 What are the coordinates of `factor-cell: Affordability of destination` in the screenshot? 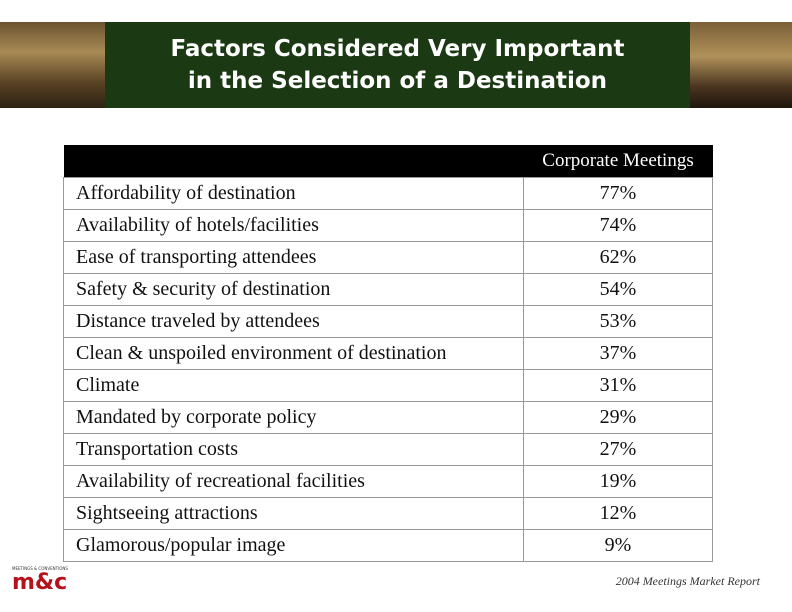 It's located at (293, 193).